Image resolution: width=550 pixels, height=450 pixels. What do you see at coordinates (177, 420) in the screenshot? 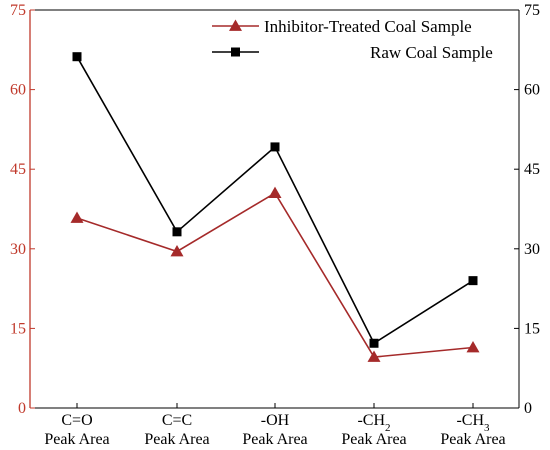
I see `x-tick-label: C=C` at bounding box center [177, 420].